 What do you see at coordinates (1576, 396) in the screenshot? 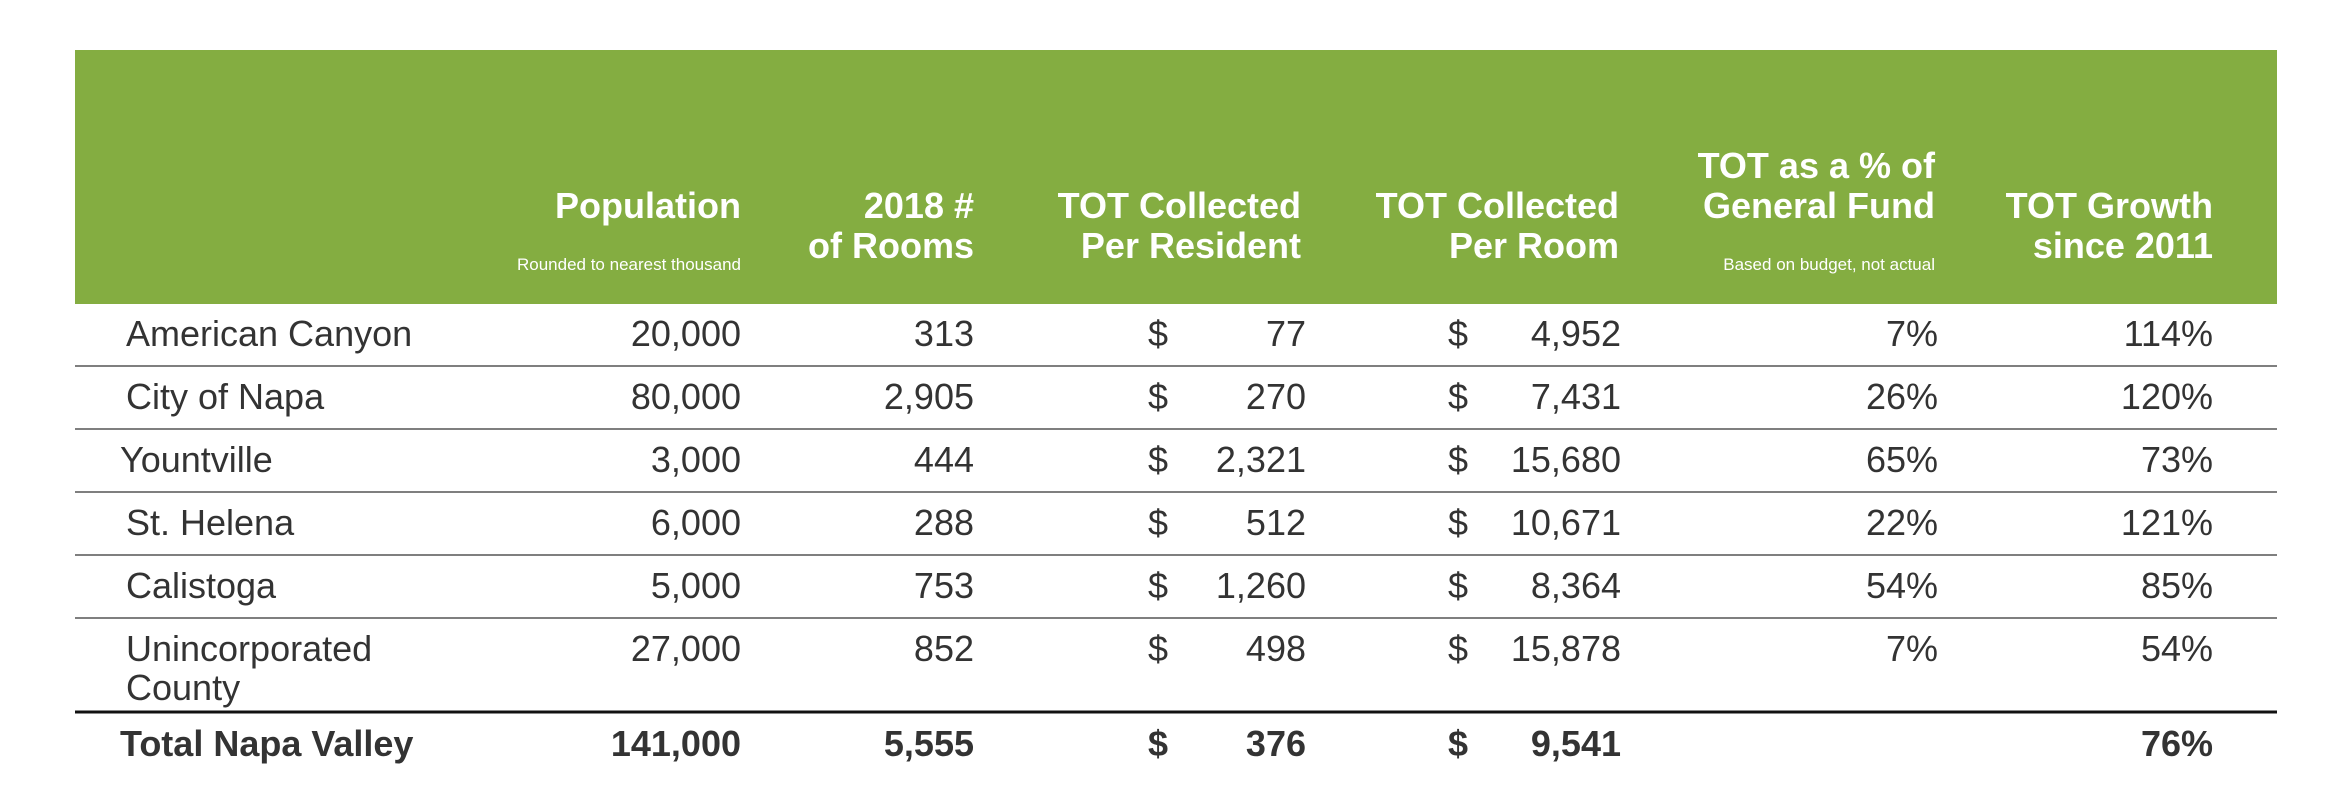
I see `cell: 7,431` at bounding box center [1576, 396].